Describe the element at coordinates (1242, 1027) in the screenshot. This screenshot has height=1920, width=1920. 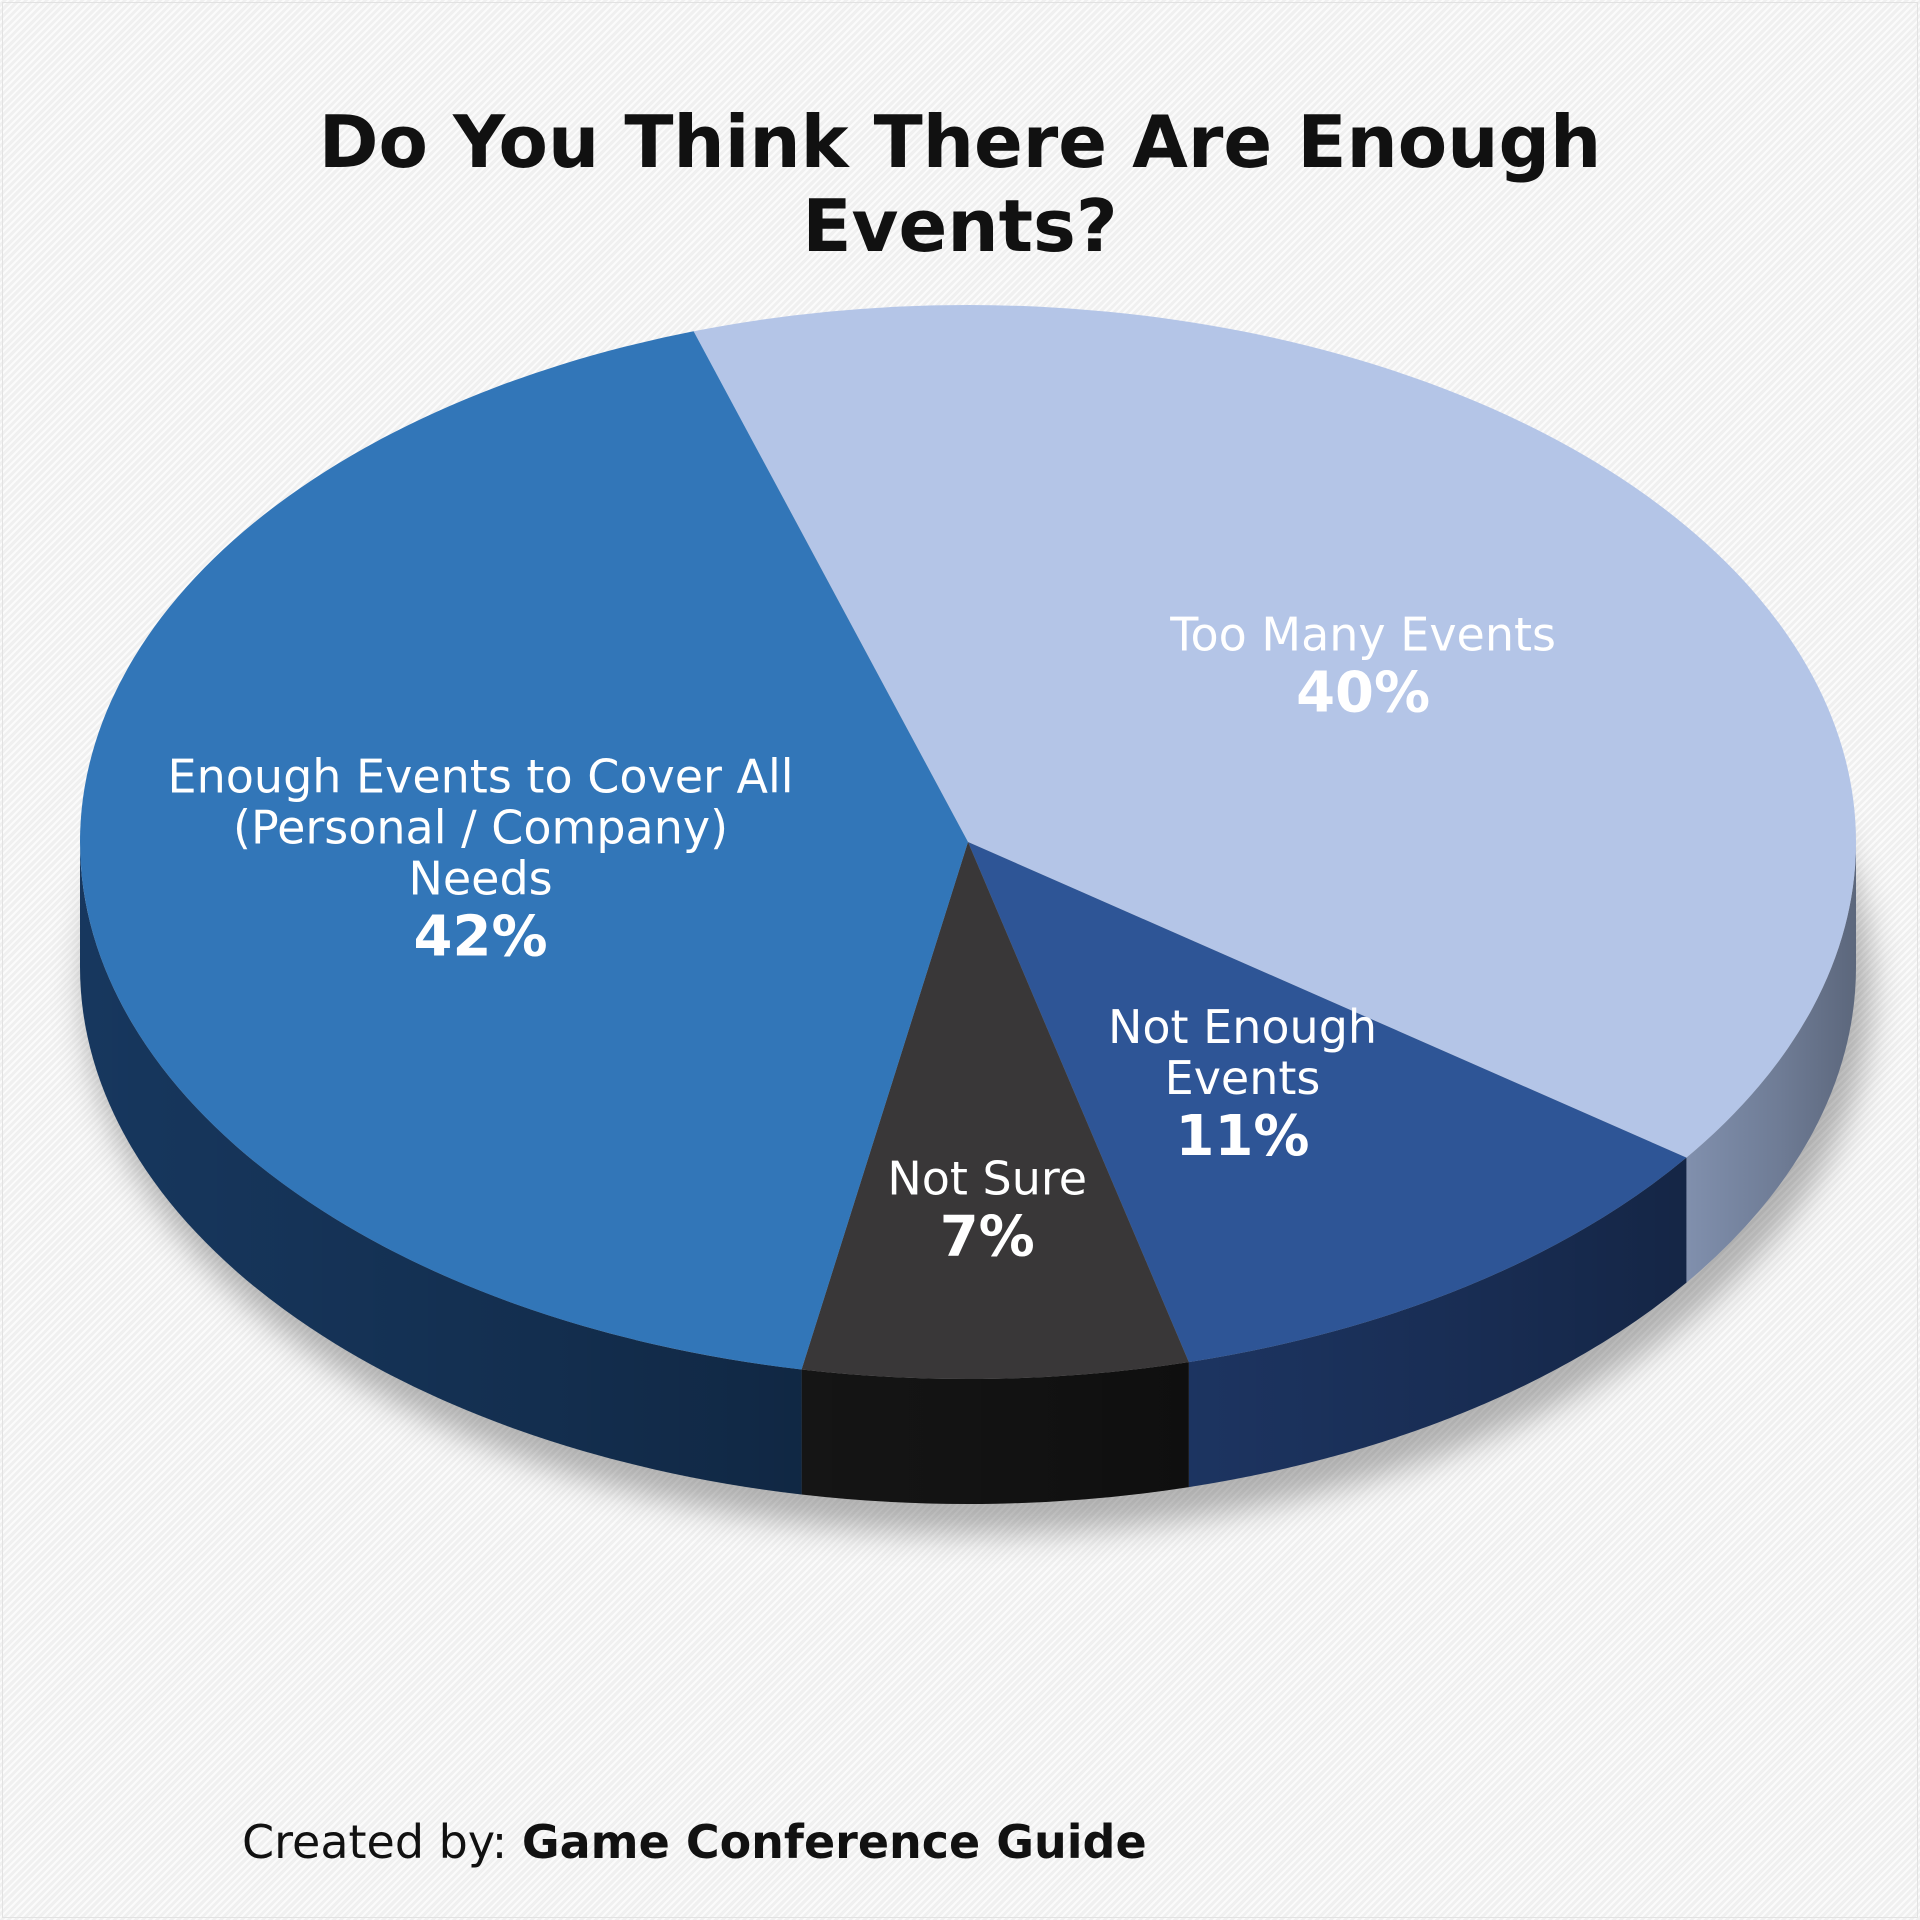
I see `slice-2-label-line-1: Not Enough` at that location.